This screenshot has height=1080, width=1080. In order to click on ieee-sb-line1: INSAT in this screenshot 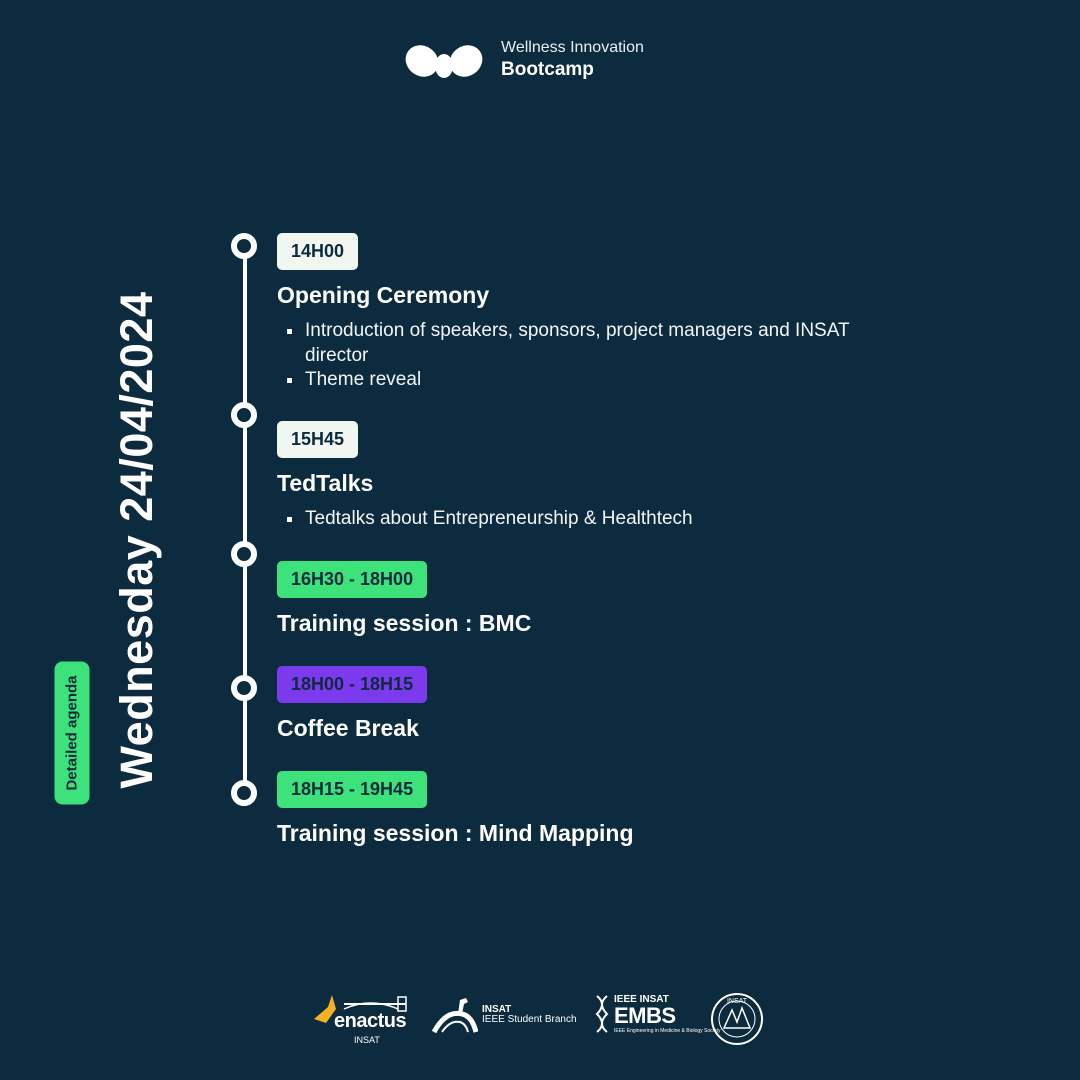, I will do `click(497, 1009)`.